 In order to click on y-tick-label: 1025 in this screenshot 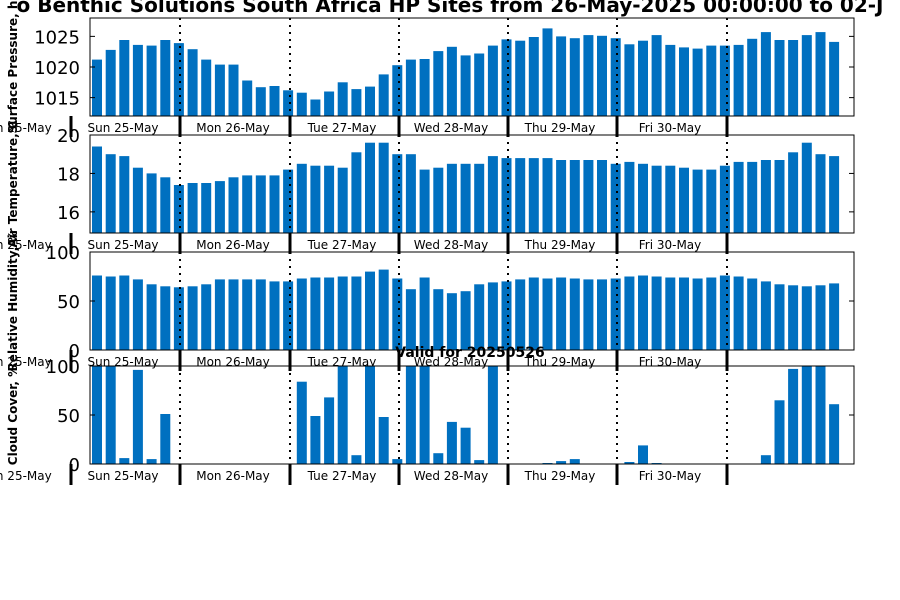, I will do `click(57, 37)`.